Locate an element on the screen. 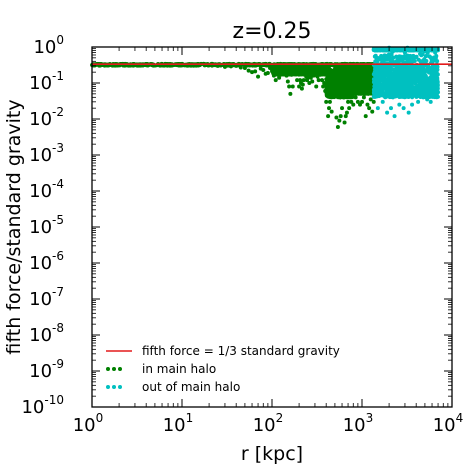 This screenshot has width=475, height=475. series-out-of-main-halo is located at coordinates (406, 82).